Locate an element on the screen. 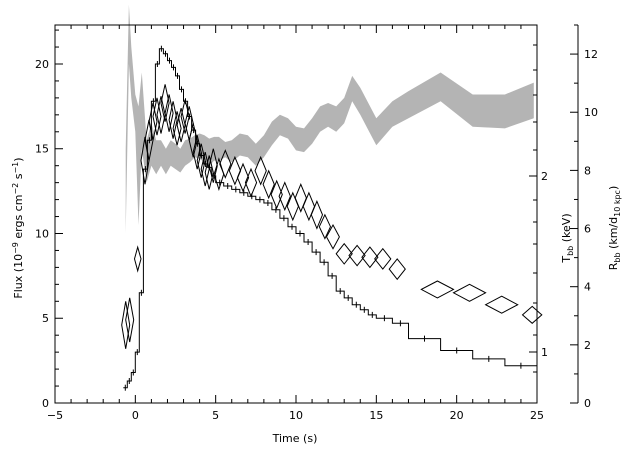 Image resolution: width=640 pixels, height=457 pixels. y-tick-label: 0 is located at coordinates (45, 403).